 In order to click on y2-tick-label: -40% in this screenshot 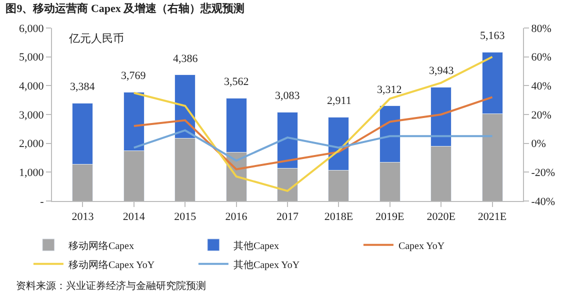, I will do `click(543, 202)`.